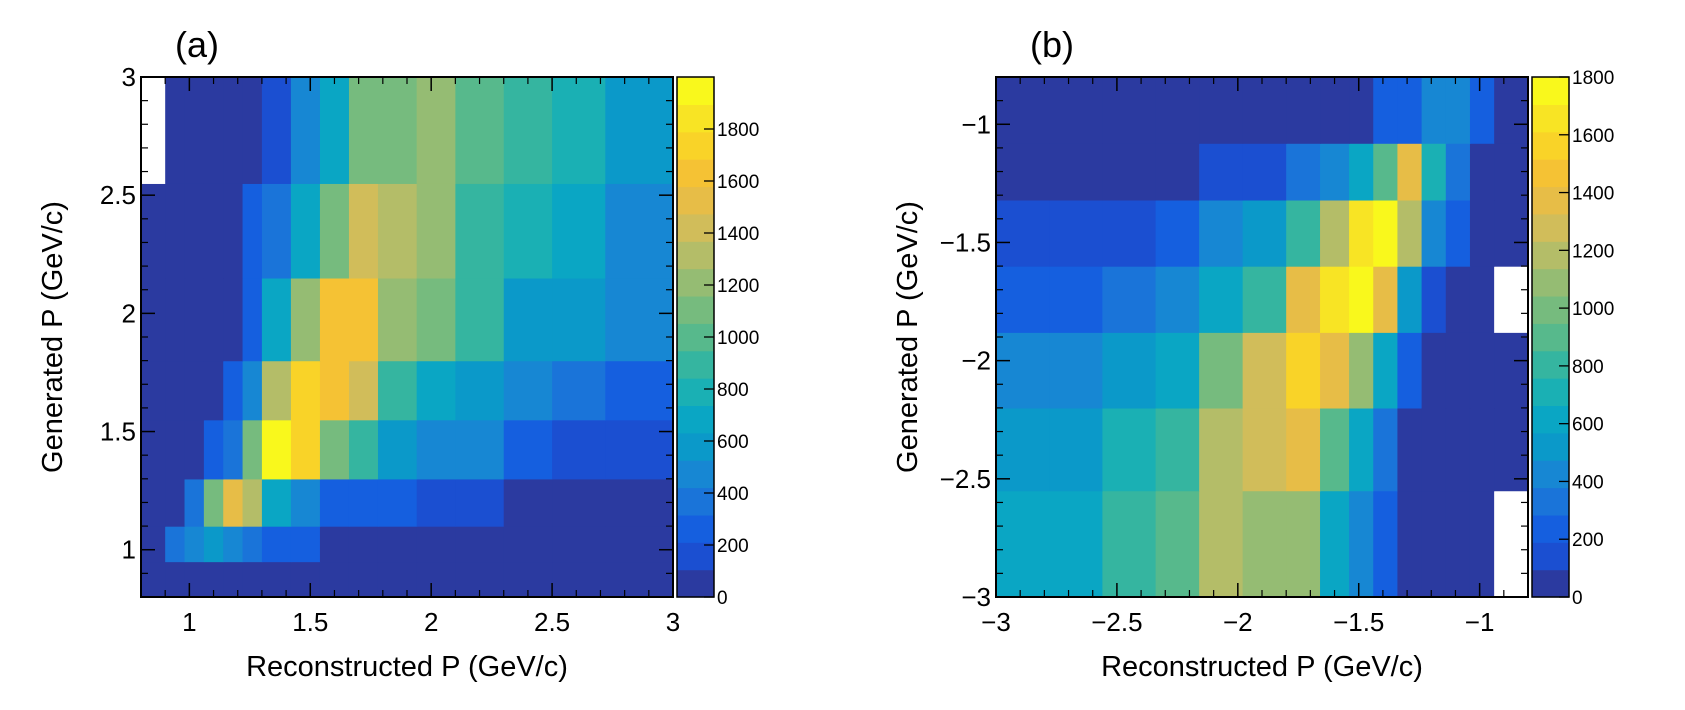 The image size is (1685, 710). Describe the element at coordinates (1586, 338) in the screenshot. I see `panel-b-colorbar-ticks: 0 200 400 600 800 1000 1200 1400 1600 1800` at that location.